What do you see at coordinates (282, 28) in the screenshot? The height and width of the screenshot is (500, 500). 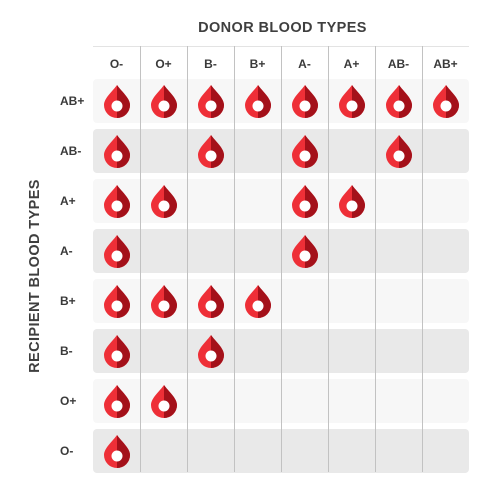 I see `donor-blood-types-title: DONOR BLOOD TYPES` at bounding box center [282, 28].